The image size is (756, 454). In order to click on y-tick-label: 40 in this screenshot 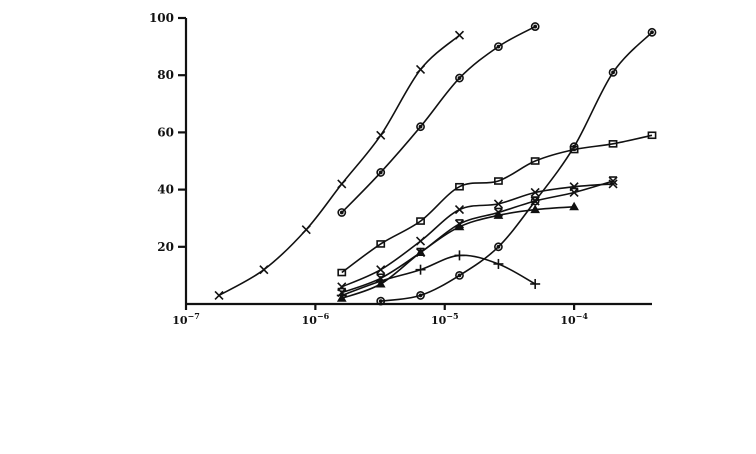, I will do `click(165, 190)`.